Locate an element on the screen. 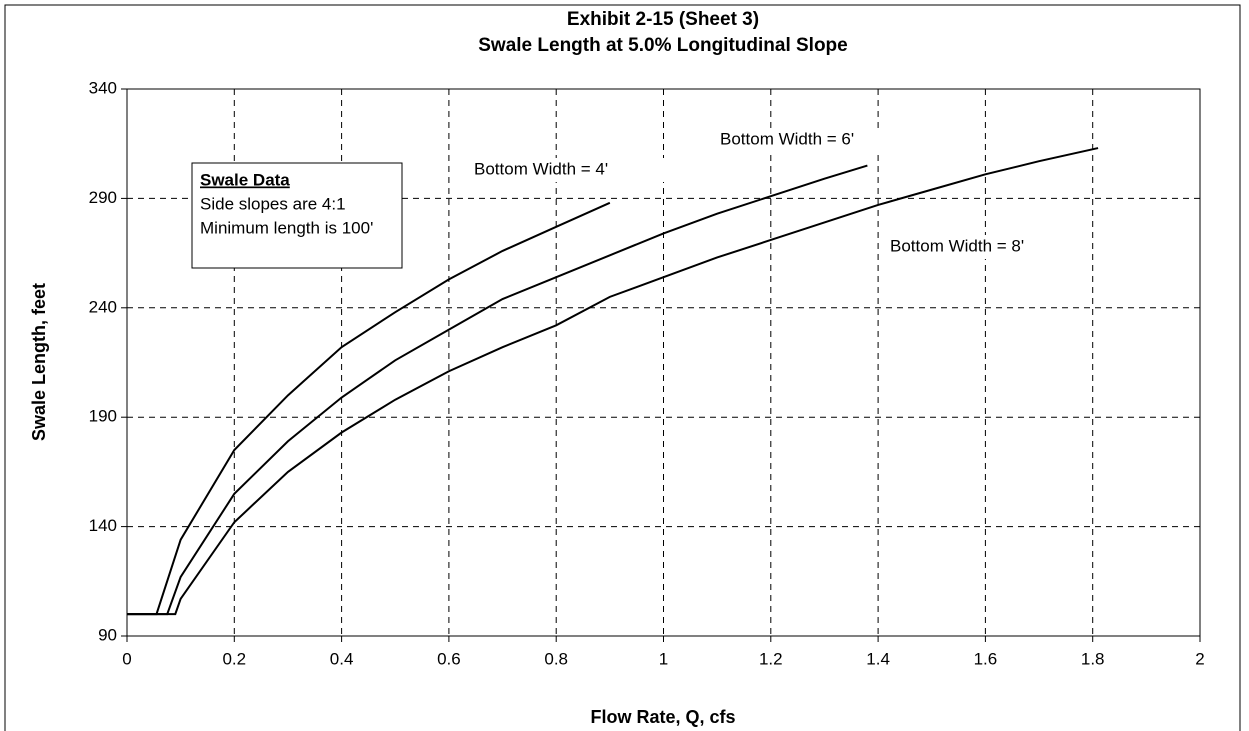 The image size is (1249, 731). x-tick-label: 0 is located at coordinates (126, 658).